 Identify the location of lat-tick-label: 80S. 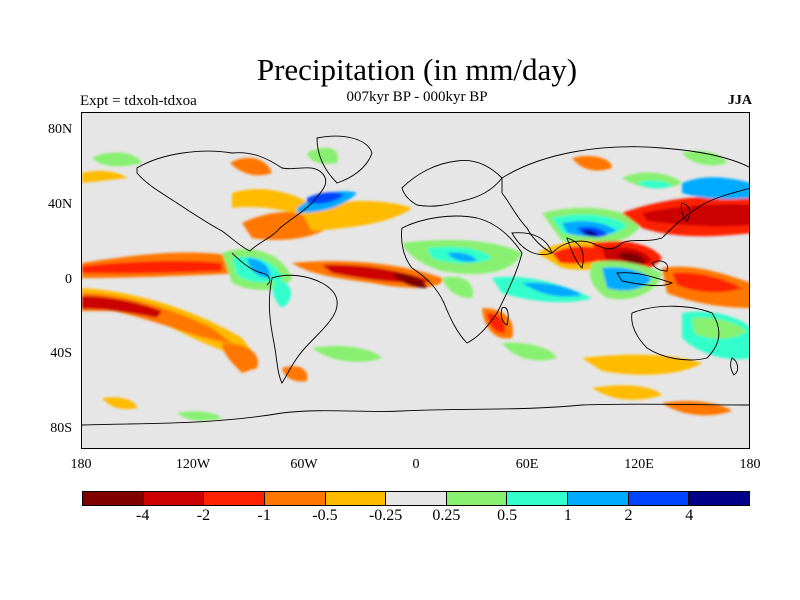
(61, 428).